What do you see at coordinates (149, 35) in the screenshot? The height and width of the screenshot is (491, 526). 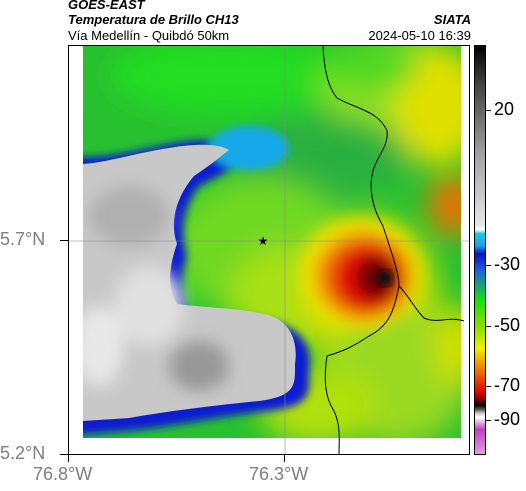 I see `region-label: Vía Medellín - Quibdó 50km` at bounding box center [149, 35].